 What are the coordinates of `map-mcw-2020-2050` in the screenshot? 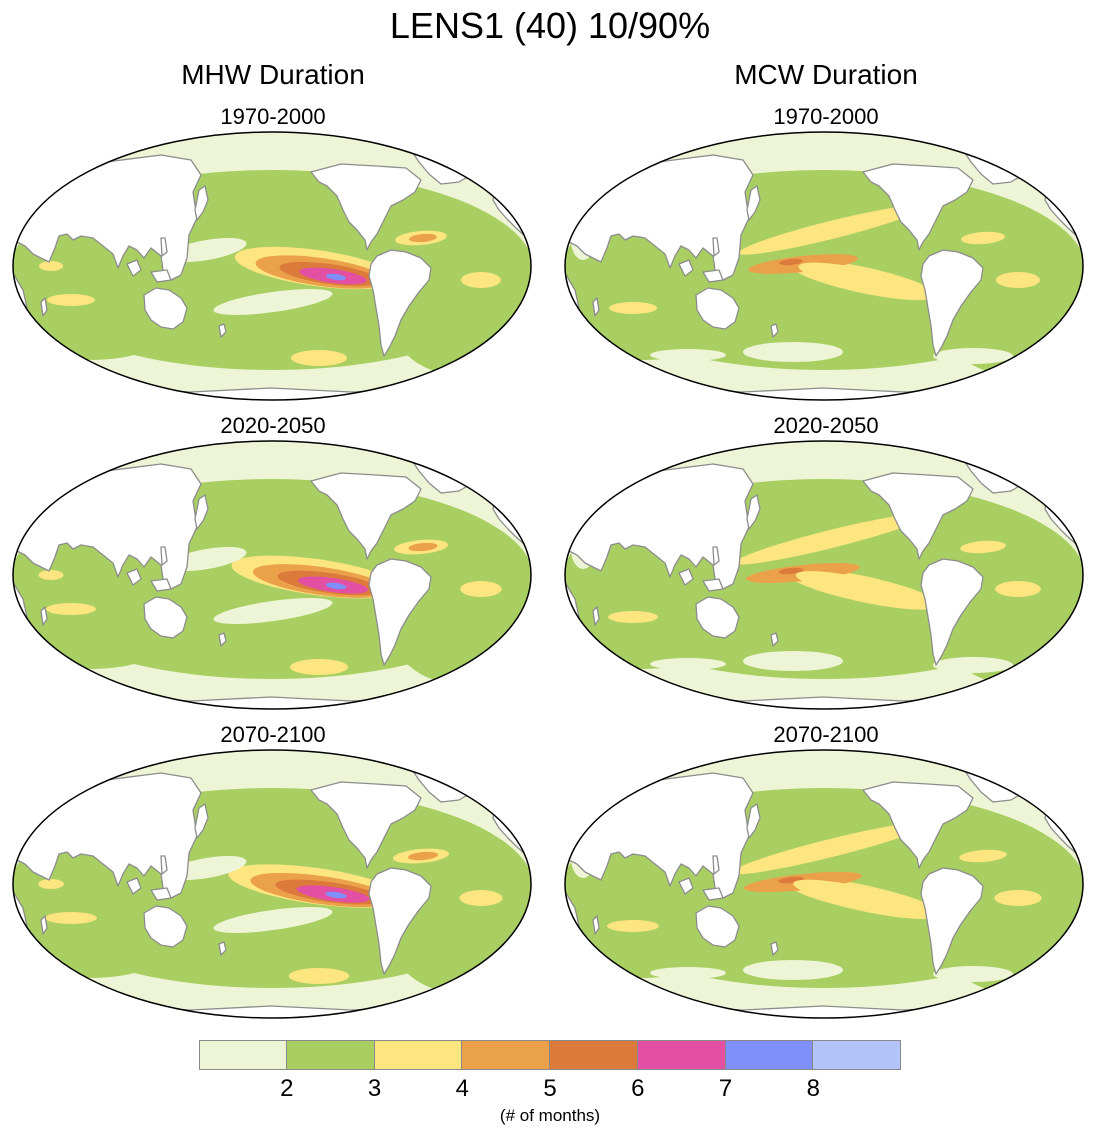 It's located at (824, 575).